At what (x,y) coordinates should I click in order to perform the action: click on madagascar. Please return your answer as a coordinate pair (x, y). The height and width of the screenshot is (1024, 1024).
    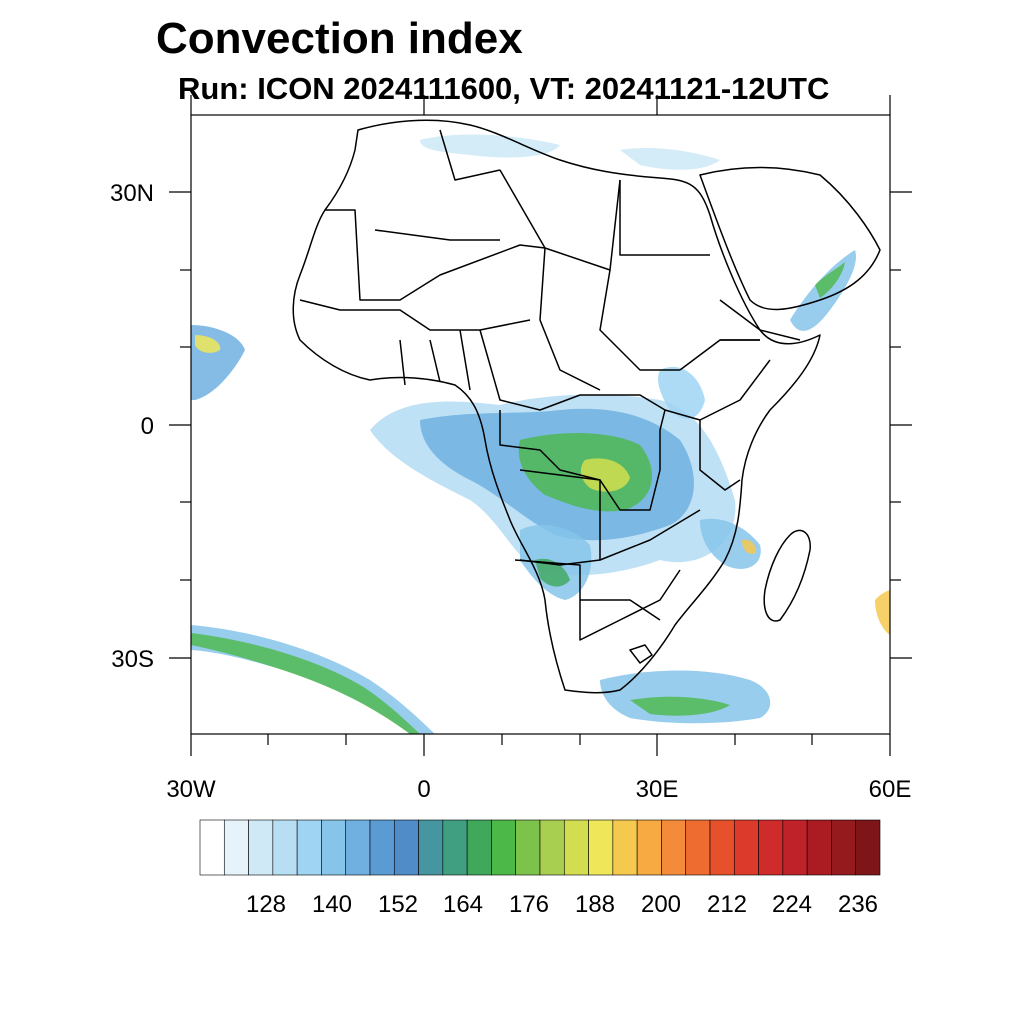
    Looking at the image, I should click on (787, 575).